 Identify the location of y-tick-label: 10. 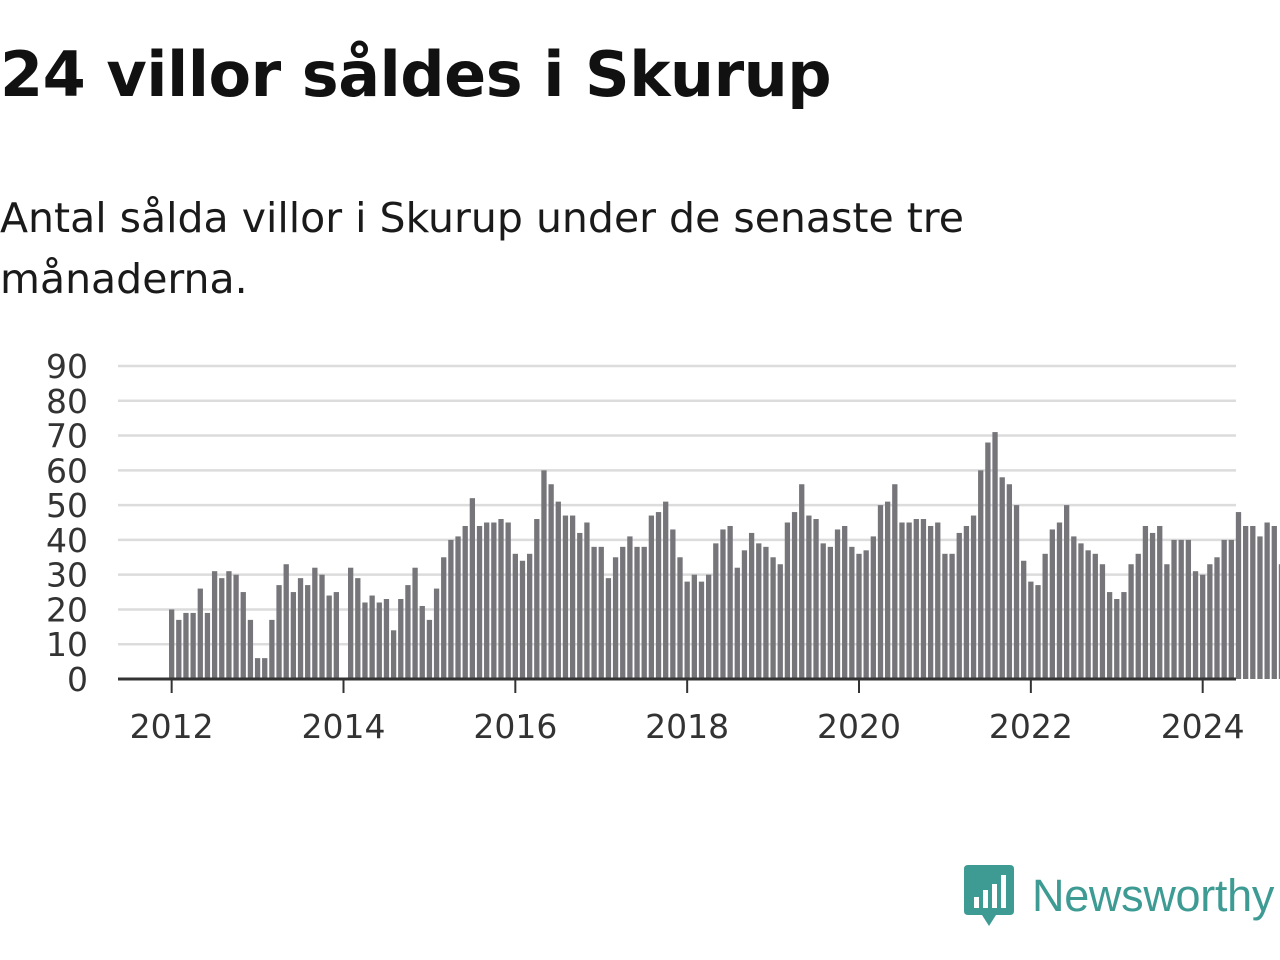
(67, 644).